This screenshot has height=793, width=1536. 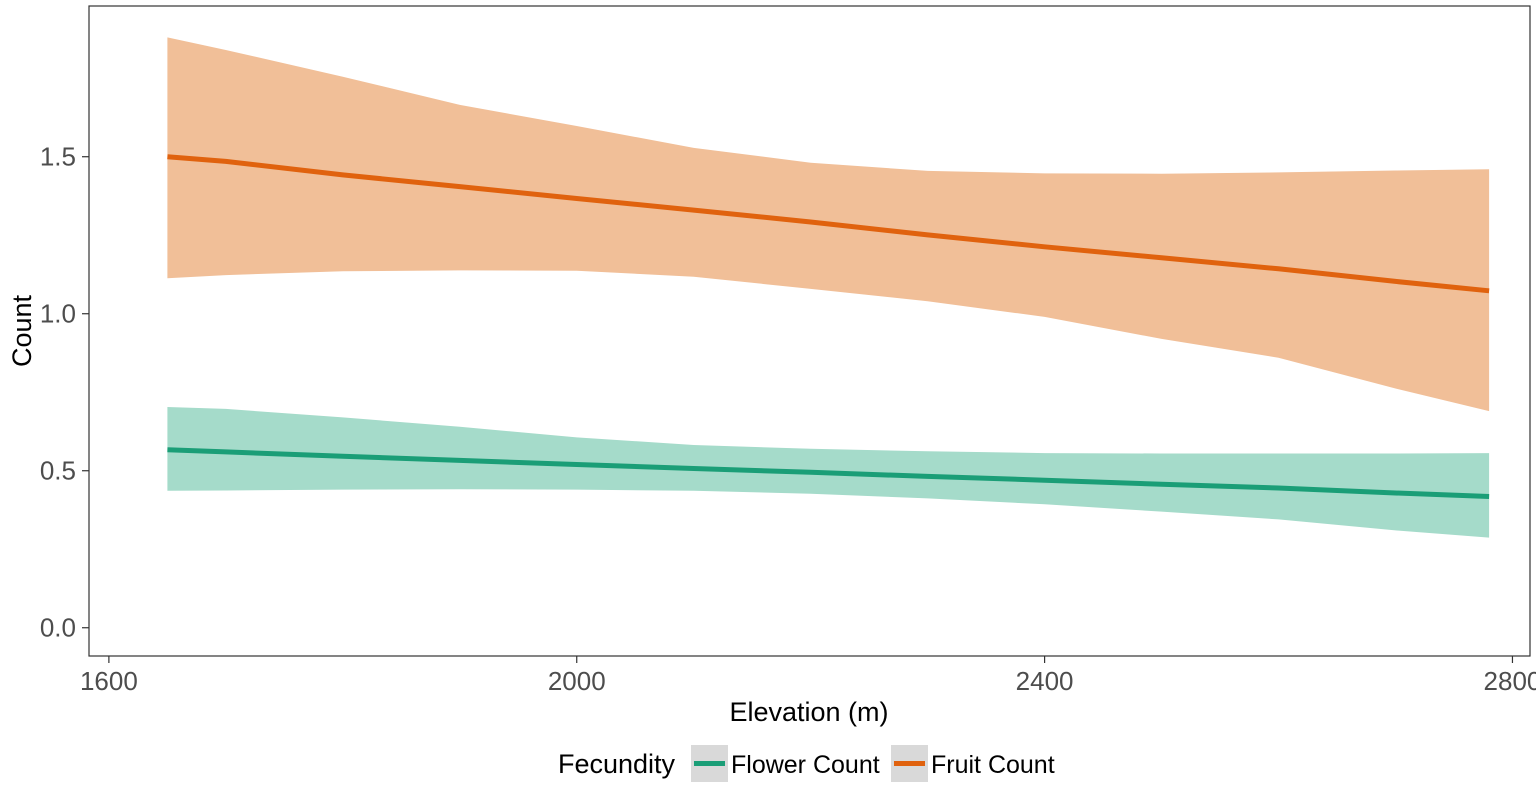 I want to click on x-axis: 1600 2000 2400 2800, so click(x=808, y=676).